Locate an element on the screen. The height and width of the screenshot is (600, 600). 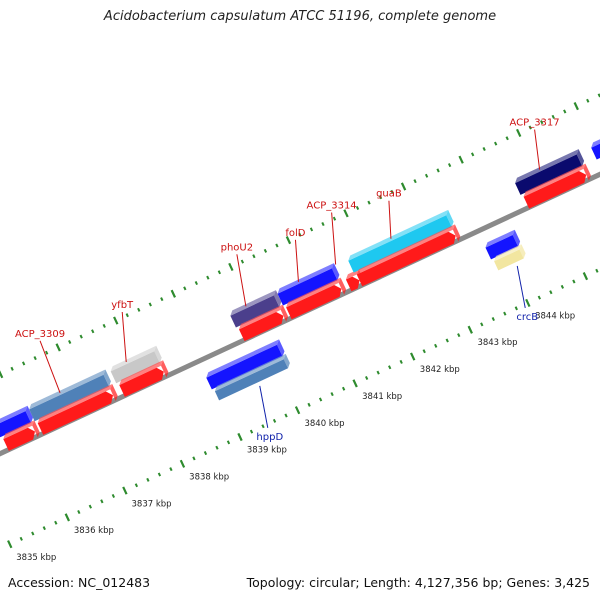
scale-label: 3836 kbp is located at coordinates (94, 531).